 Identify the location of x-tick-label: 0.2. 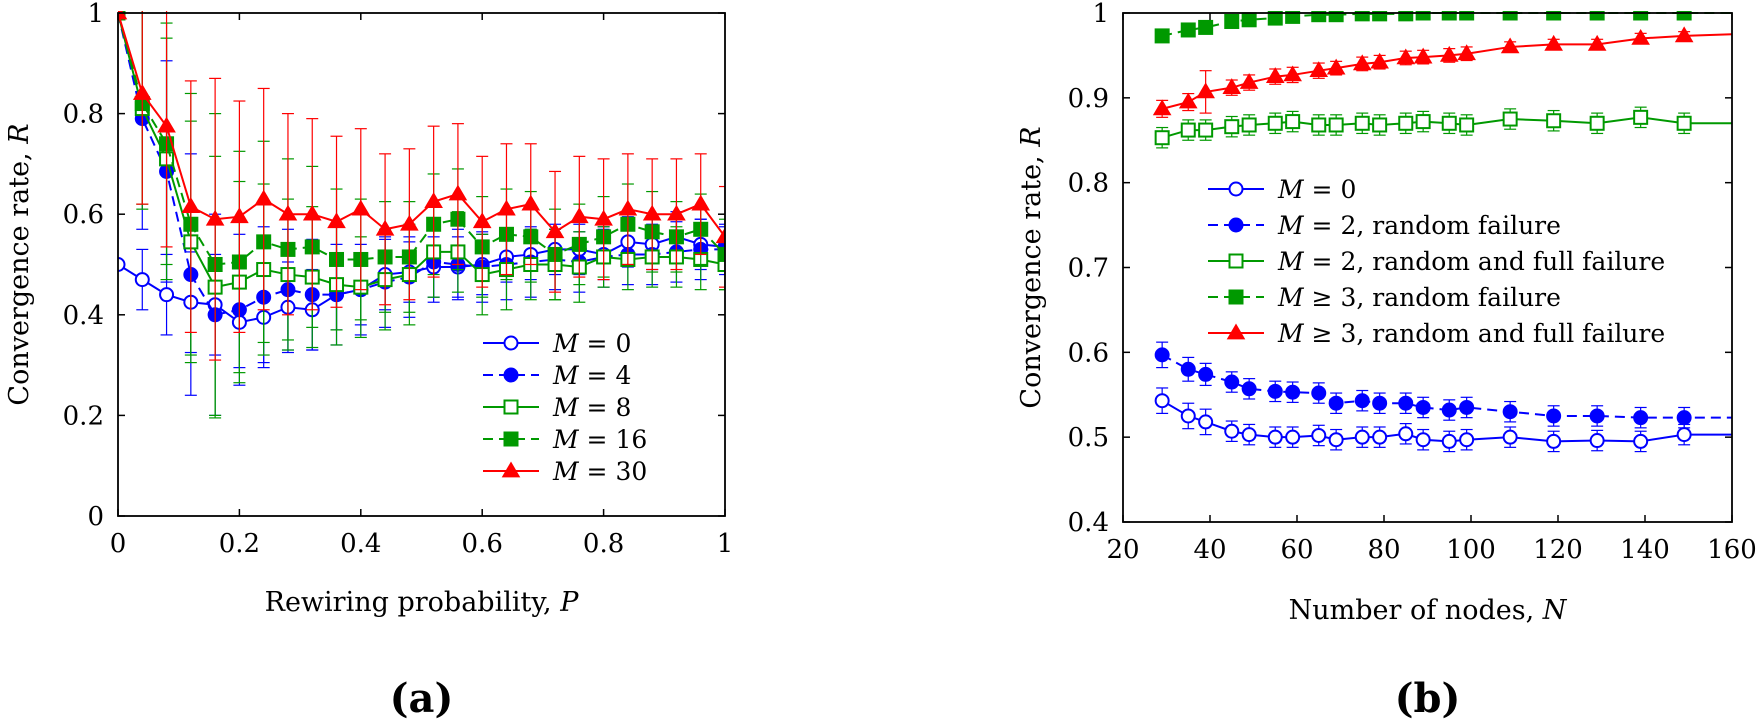
(239, 544).